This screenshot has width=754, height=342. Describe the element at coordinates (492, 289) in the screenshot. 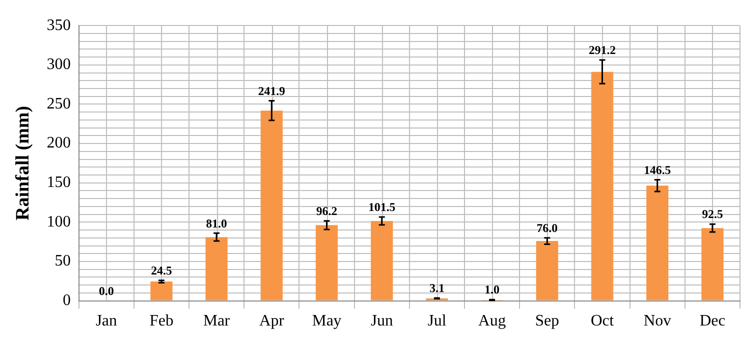

I see `data-label: 1.0` at that location.